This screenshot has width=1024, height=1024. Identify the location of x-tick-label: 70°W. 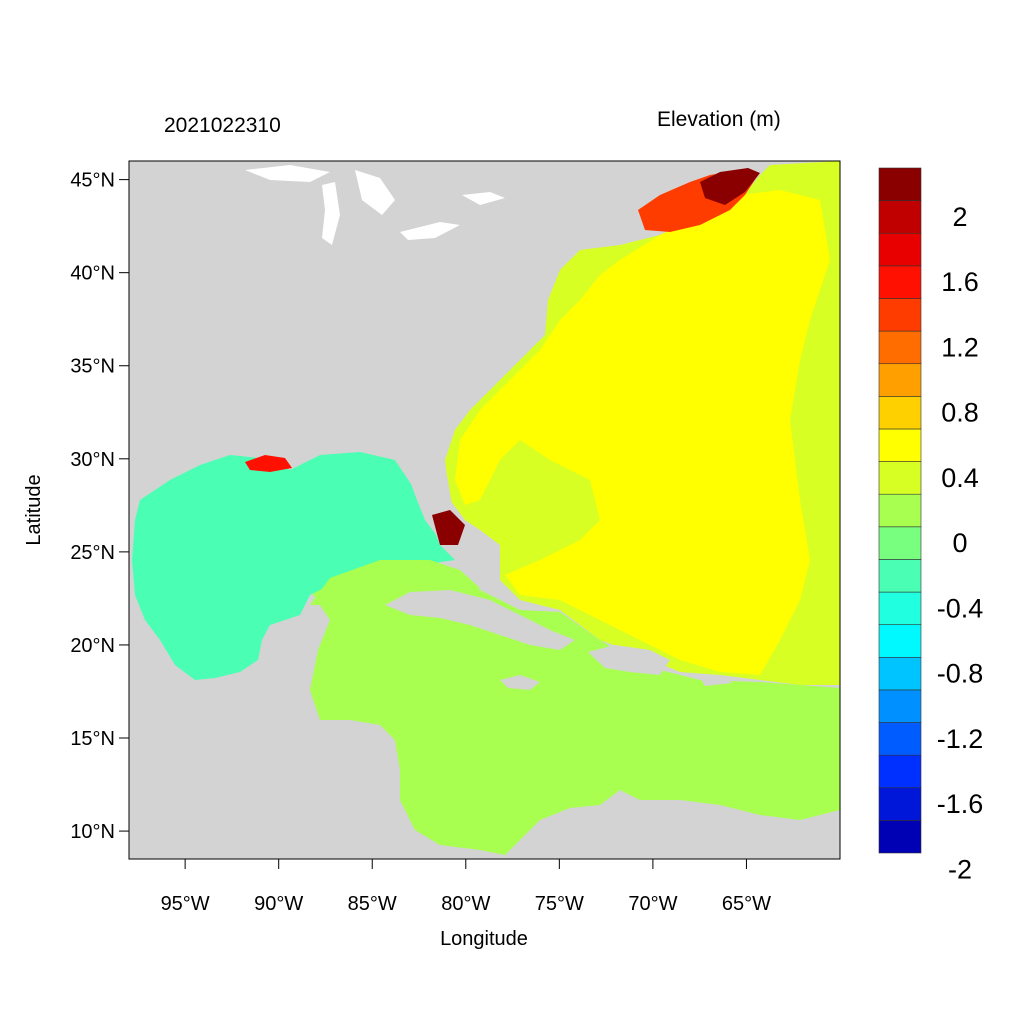
(652, 904).